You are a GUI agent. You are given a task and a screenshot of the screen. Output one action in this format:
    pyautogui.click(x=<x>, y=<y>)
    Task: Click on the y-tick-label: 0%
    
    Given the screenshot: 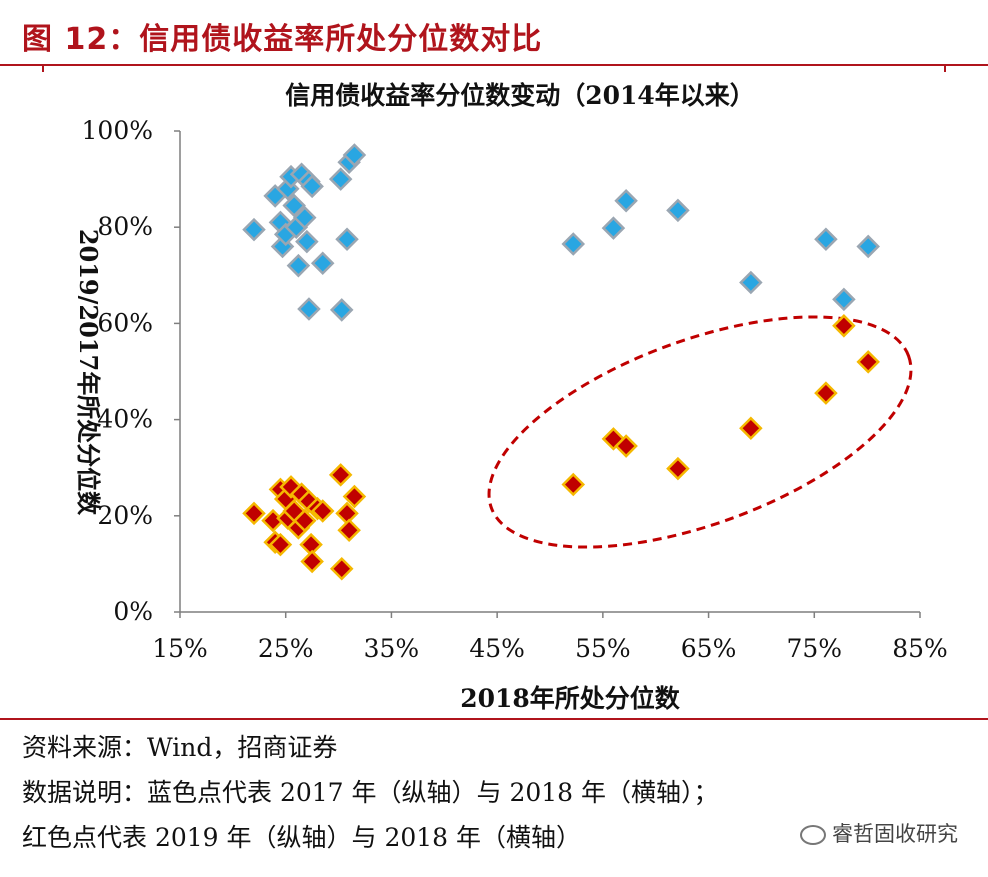 What is the action you would take?
    pyautogui.click(x=133, y=611)
    